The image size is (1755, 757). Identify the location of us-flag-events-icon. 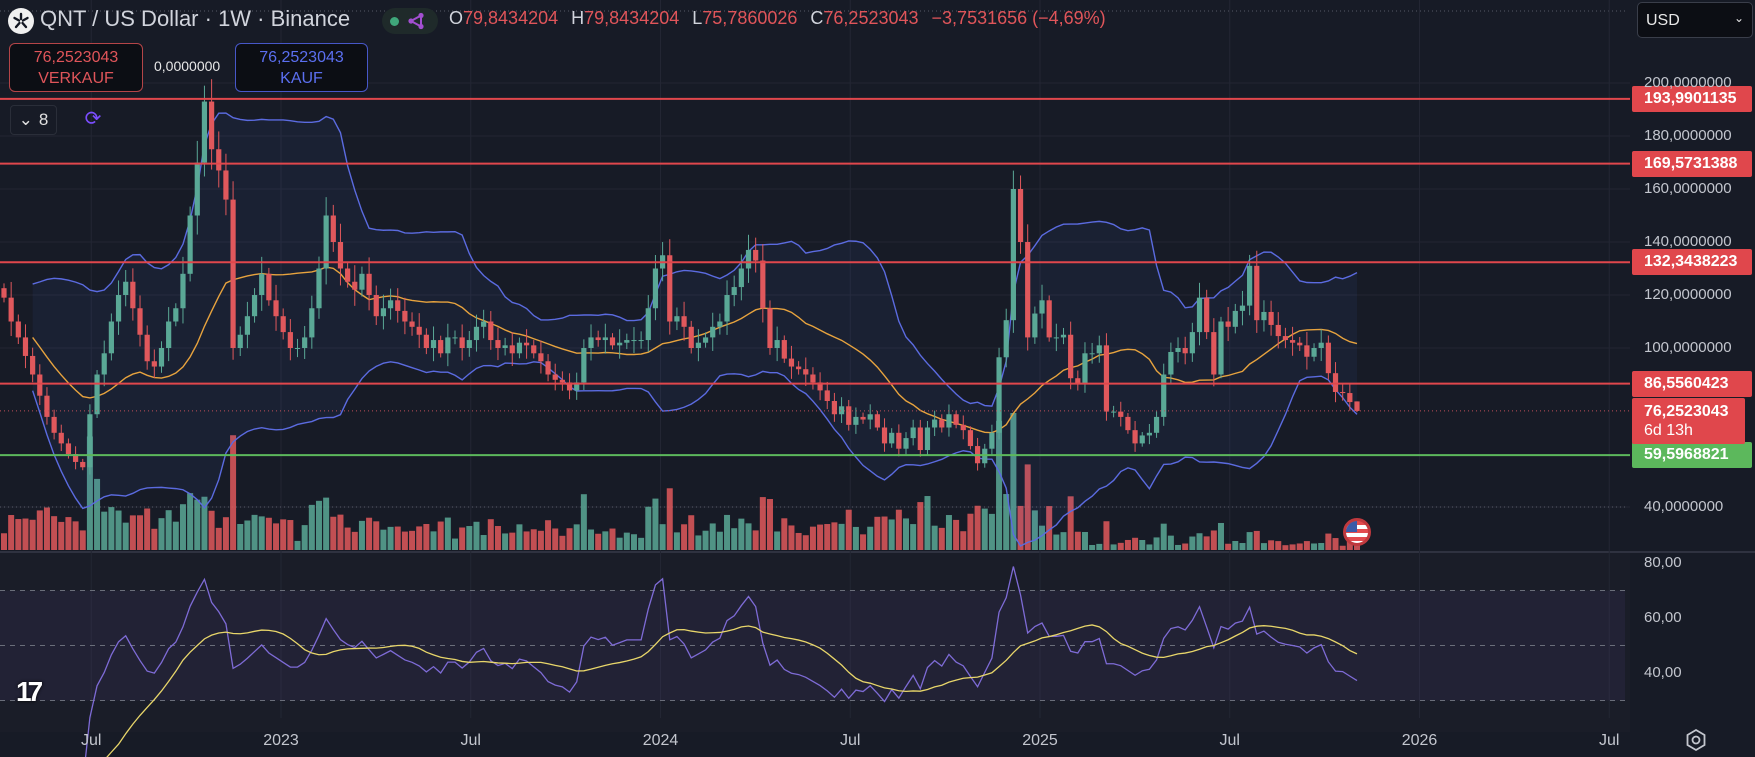
(1357, 532).